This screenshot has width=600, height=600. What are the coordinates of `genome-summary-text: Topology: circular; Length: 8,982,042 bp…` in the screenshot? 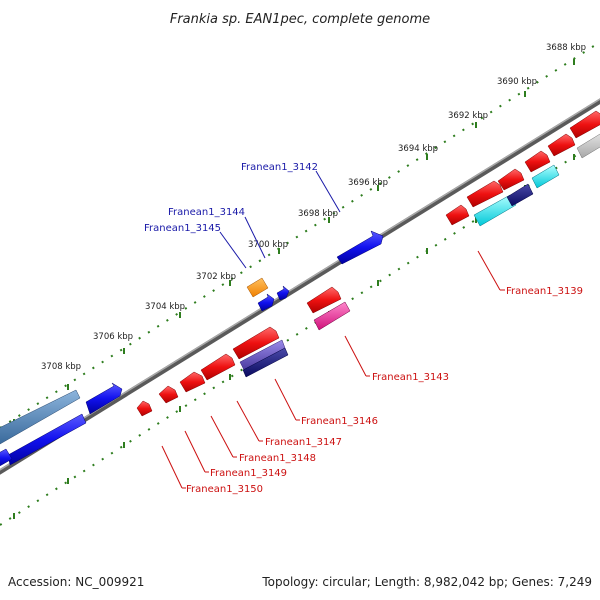 It's located at (426, 582).